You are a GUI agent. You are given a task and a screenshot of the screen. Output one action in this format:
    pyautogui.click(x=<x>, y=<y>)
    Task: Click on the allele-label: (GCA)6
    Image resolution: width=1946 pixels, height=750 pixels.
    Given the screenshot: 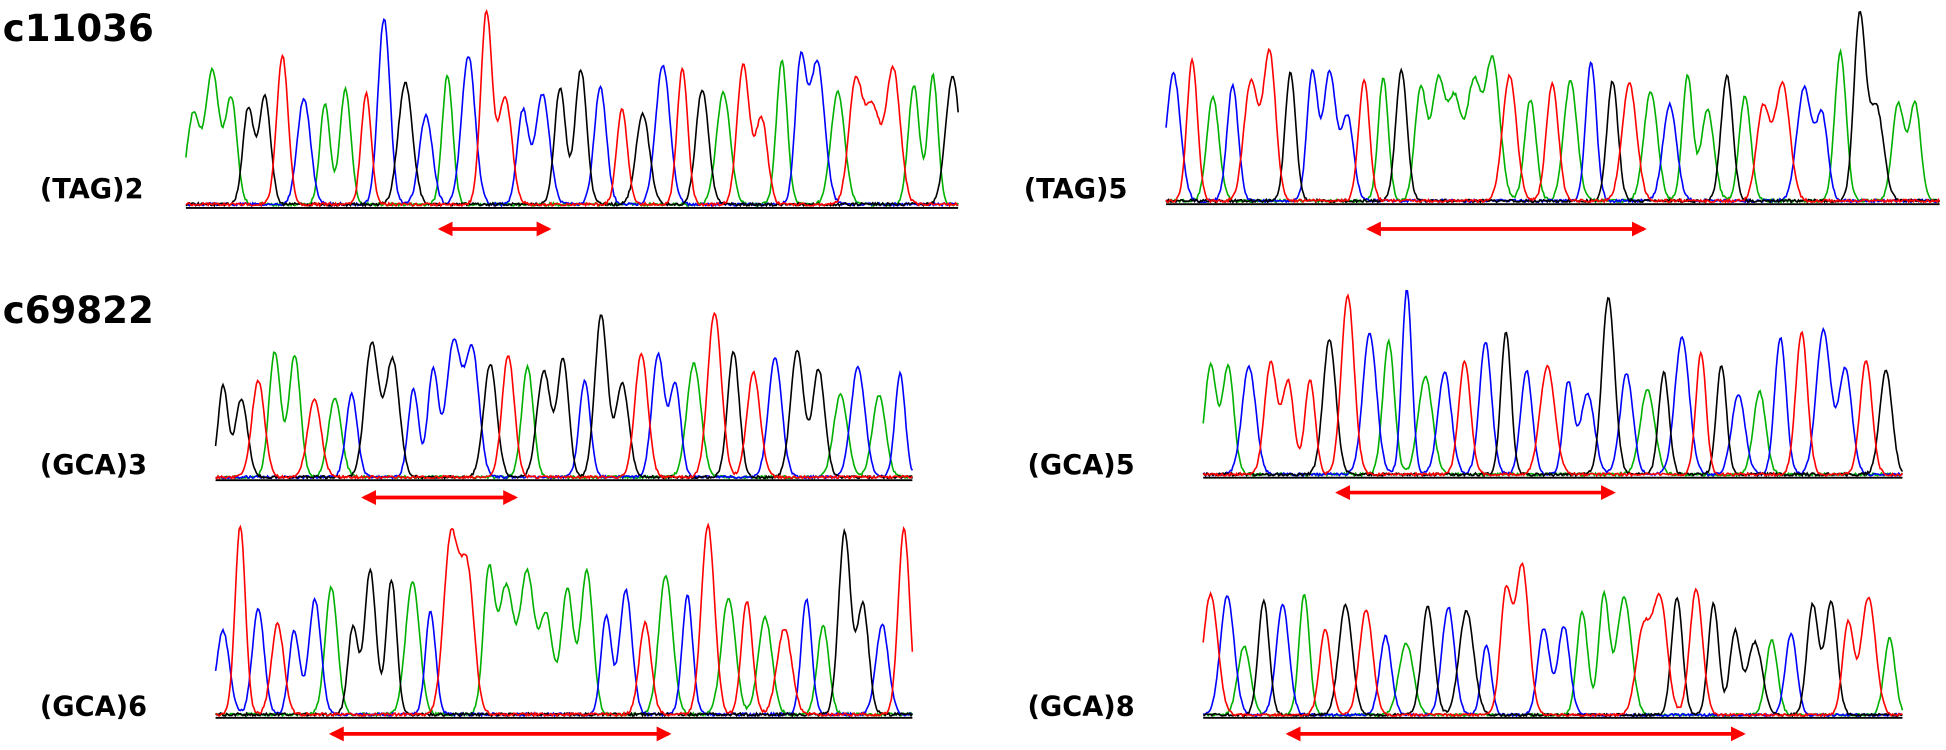 What is the action you would take?
    pyautogui.click(x=93, y=706)
    